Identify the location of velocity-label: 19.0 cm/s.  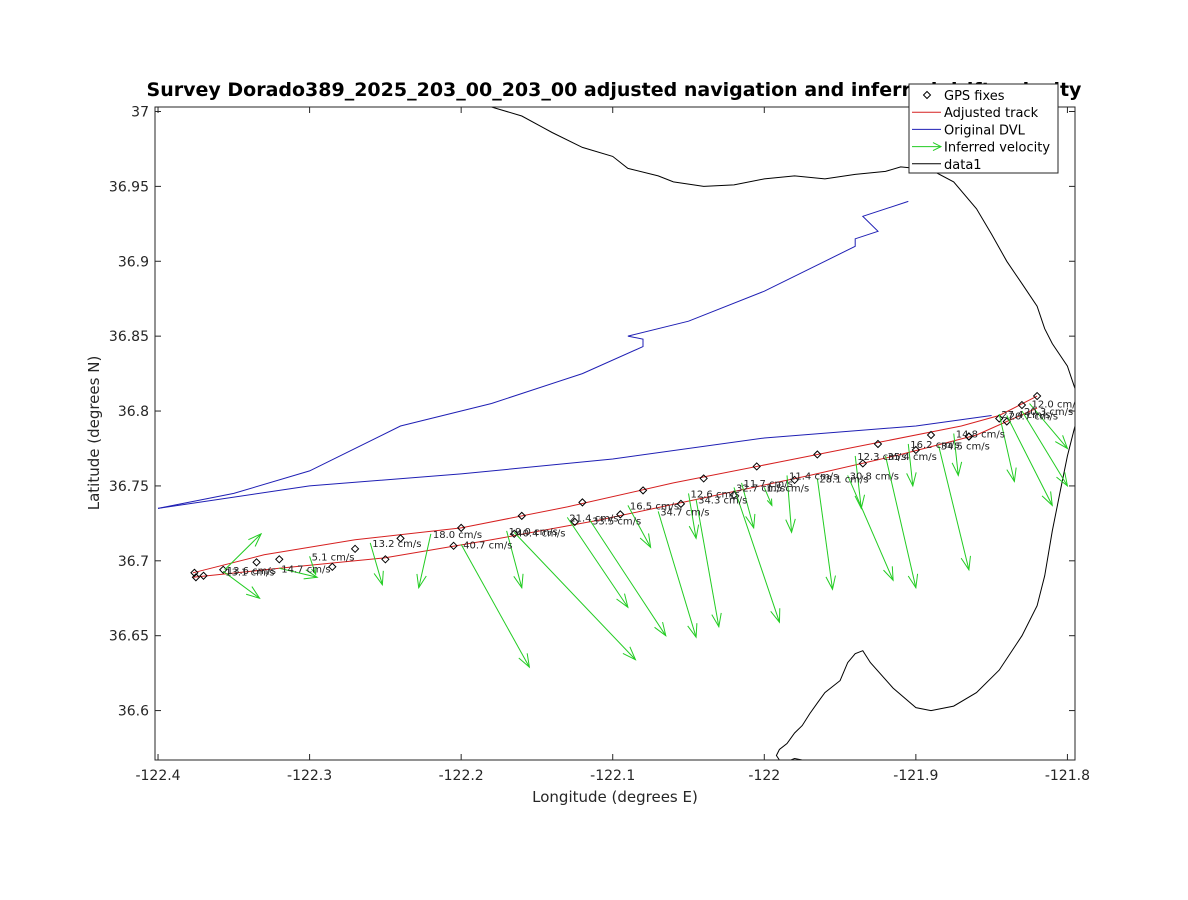
(533, 532).